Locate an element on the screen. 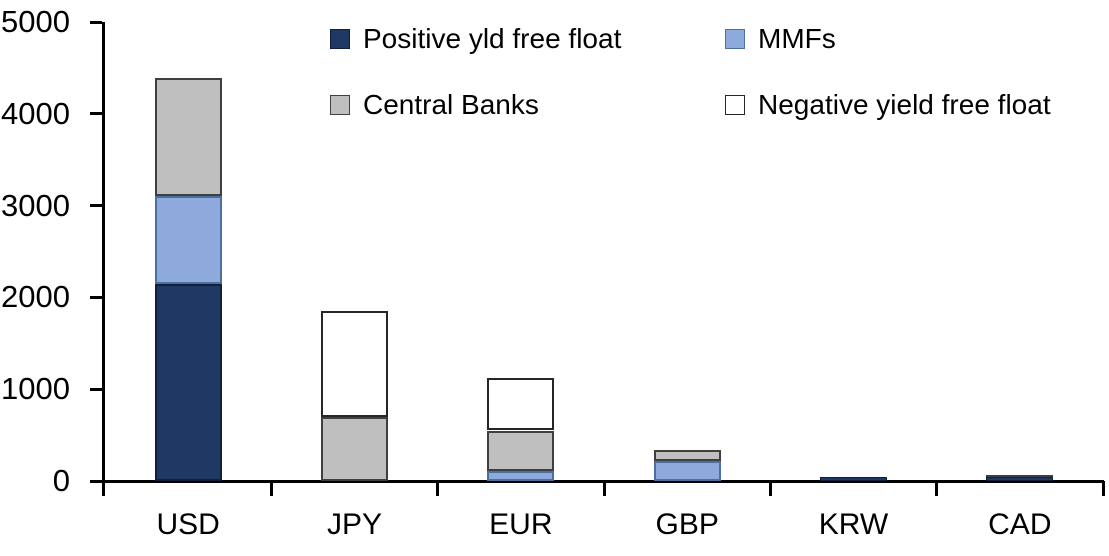 The height and width of the screenshot is (556, 1109). legend-item-0: Positive yld free float is located at coordinates (475, 39).